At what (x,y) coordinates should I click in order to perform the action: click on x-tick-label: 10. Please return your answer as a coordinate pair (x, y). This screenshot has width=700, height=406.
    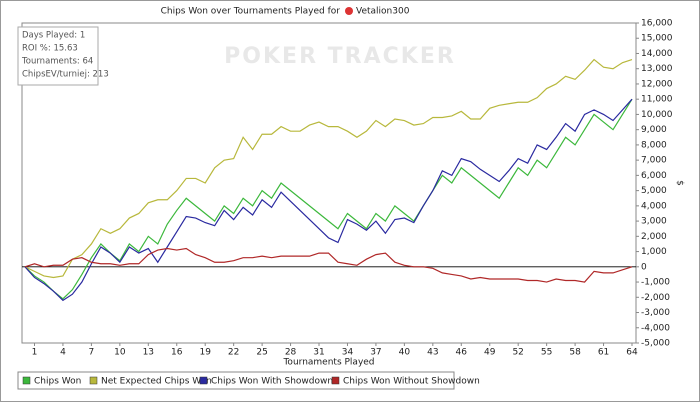
    Looking at the image, I should click on (120, 353).